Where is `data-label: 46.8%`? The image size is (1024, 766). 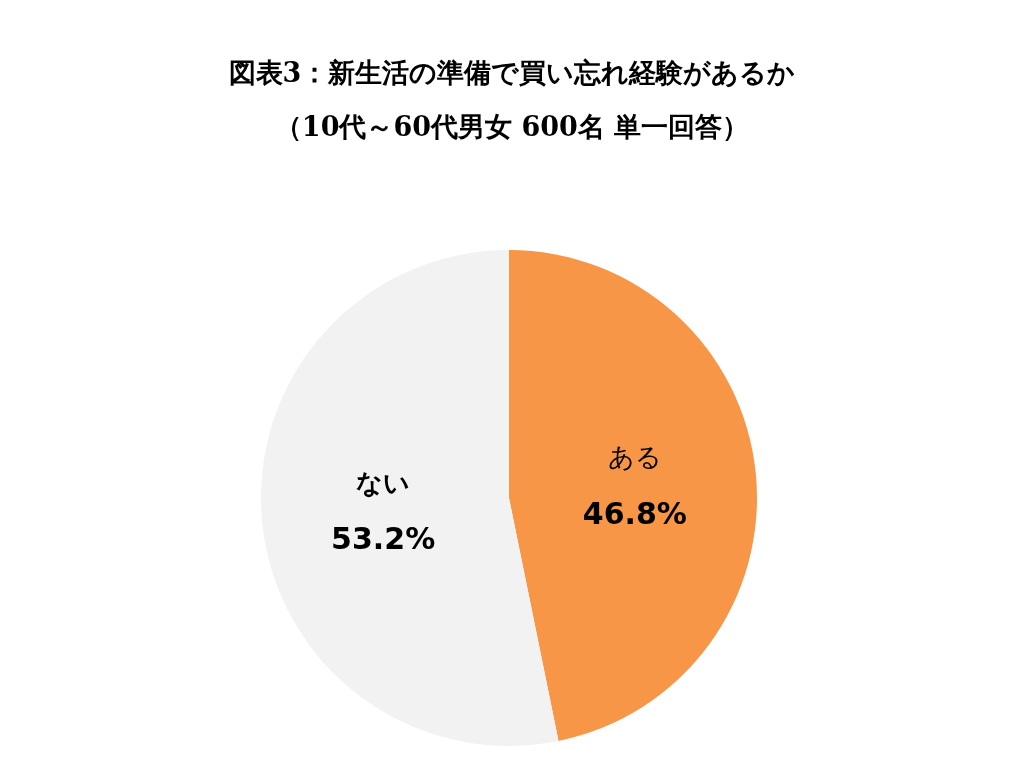 data-label: 46.8% is located at coordinates (634, 513).